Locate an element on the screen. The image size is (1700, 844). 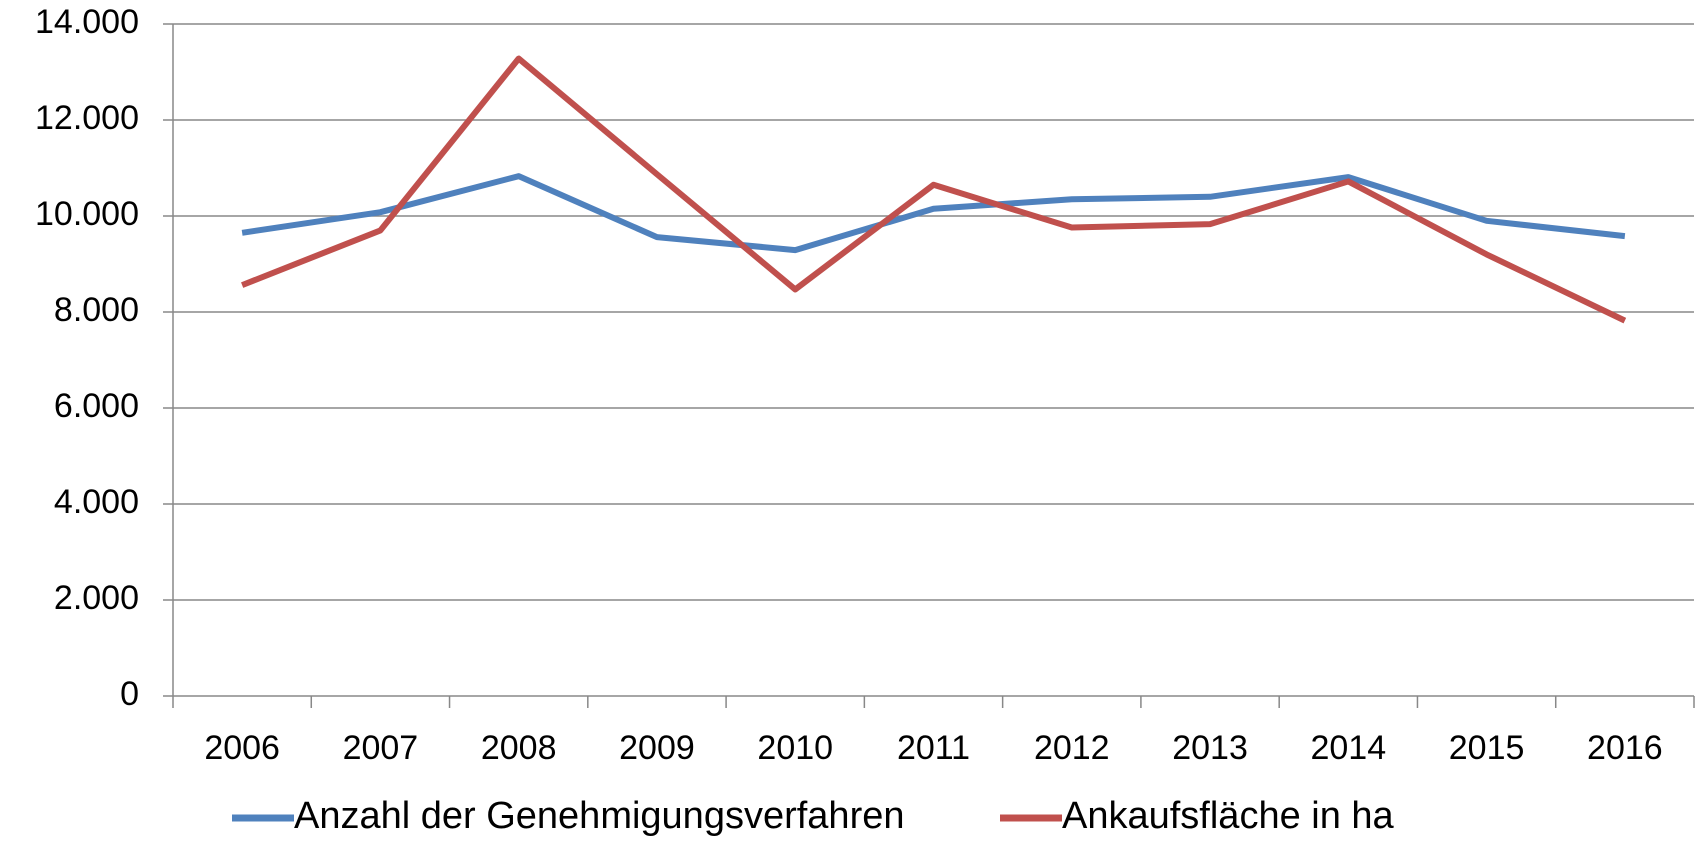
y-tick-label: 8.000 is located at coordinates (96, 310).